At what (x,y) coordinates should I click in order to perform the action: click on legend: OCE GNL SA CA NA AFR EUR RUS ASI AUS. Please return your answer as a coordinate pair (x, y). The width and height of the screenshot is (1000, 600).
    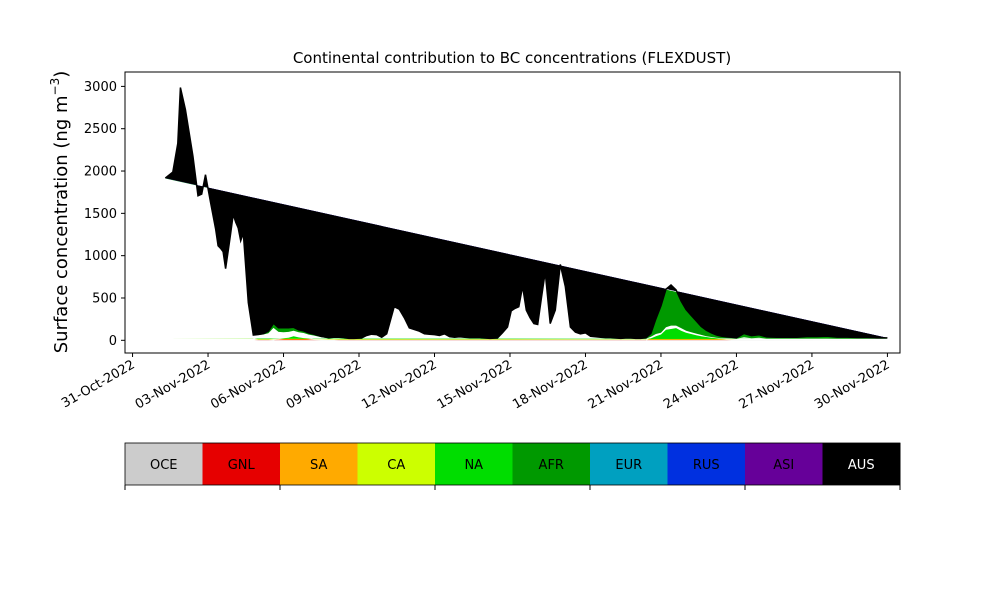
    Looking at the image, I should click on (512, 466).